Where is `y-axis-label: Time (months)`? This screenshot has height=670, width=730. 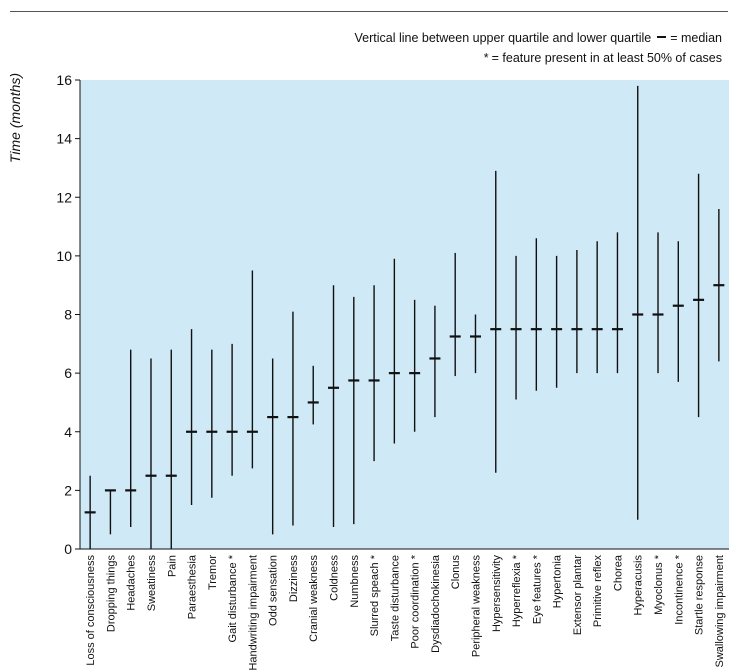
y-axis-label: Time (months) is located at coordinates (15, 118).